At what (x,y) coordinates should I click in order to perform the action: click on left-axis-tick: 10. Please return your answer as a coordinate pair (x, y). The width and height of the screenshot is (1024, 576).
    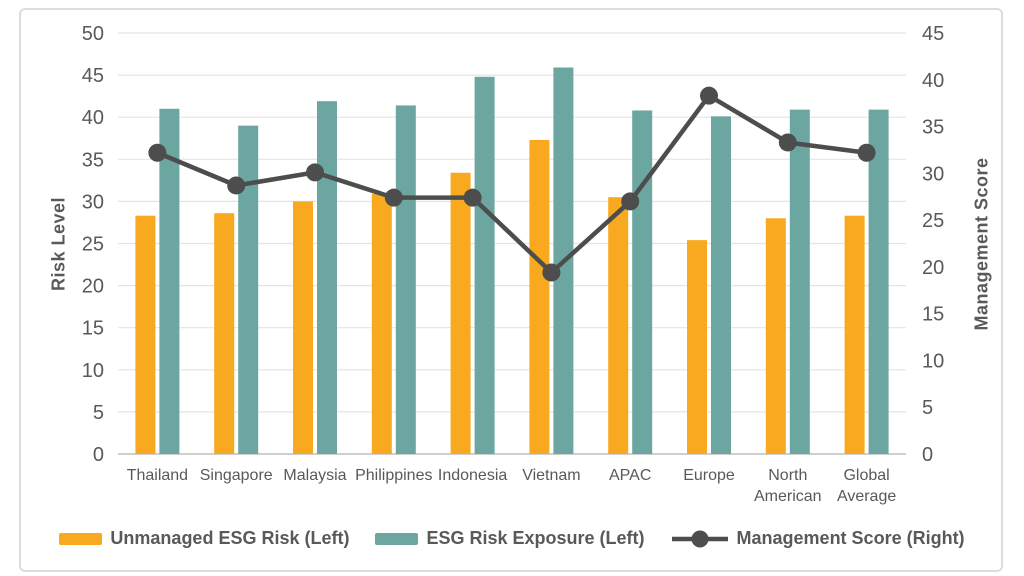
    Looking at the image, I should click on (93, 371).